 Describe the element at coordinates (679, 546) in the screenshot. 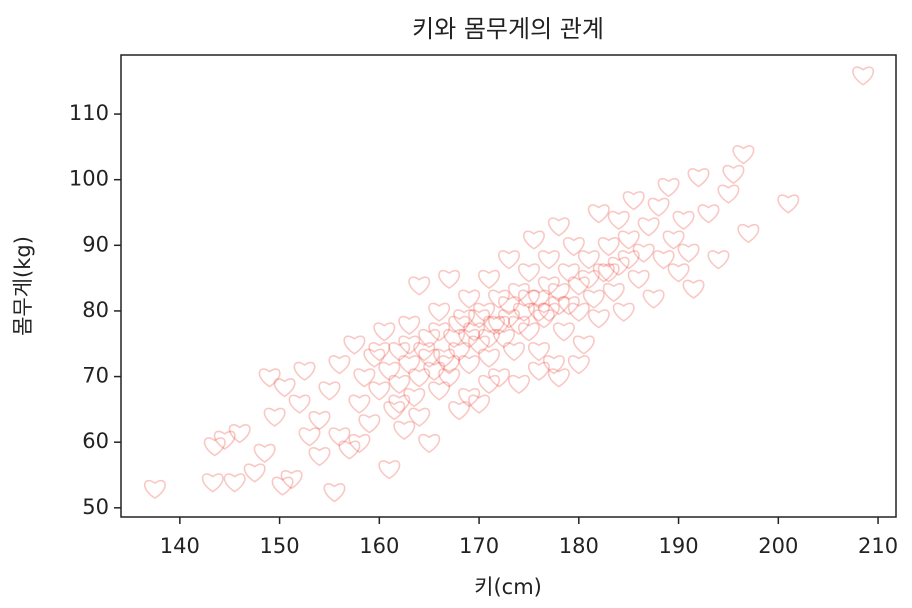

I see `x-tick-label: 190` at that location.